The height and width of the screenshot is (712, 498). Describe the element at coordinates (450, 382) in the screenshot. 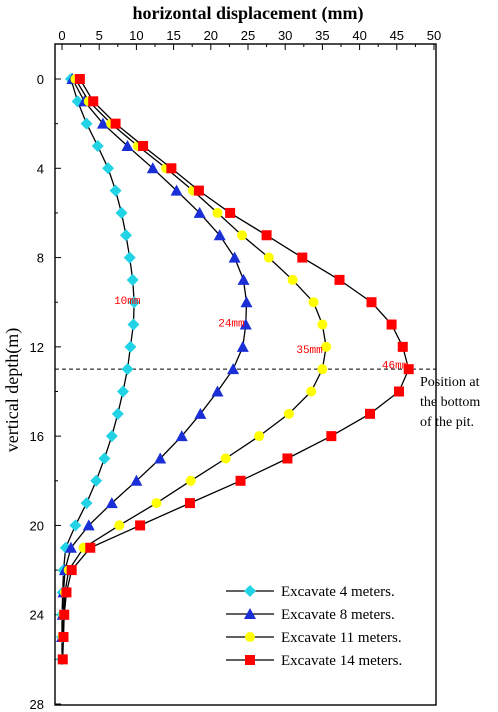

I see `pit-bottom-note-line-1: Position at` at that location.